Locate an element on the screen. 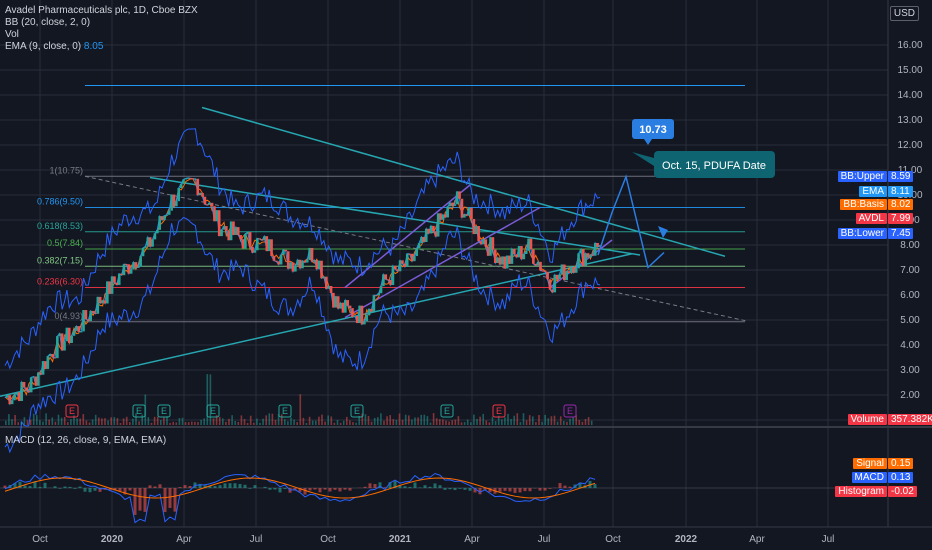  fib-level-label: 0(4.93) is located at coordinates (68, 316).